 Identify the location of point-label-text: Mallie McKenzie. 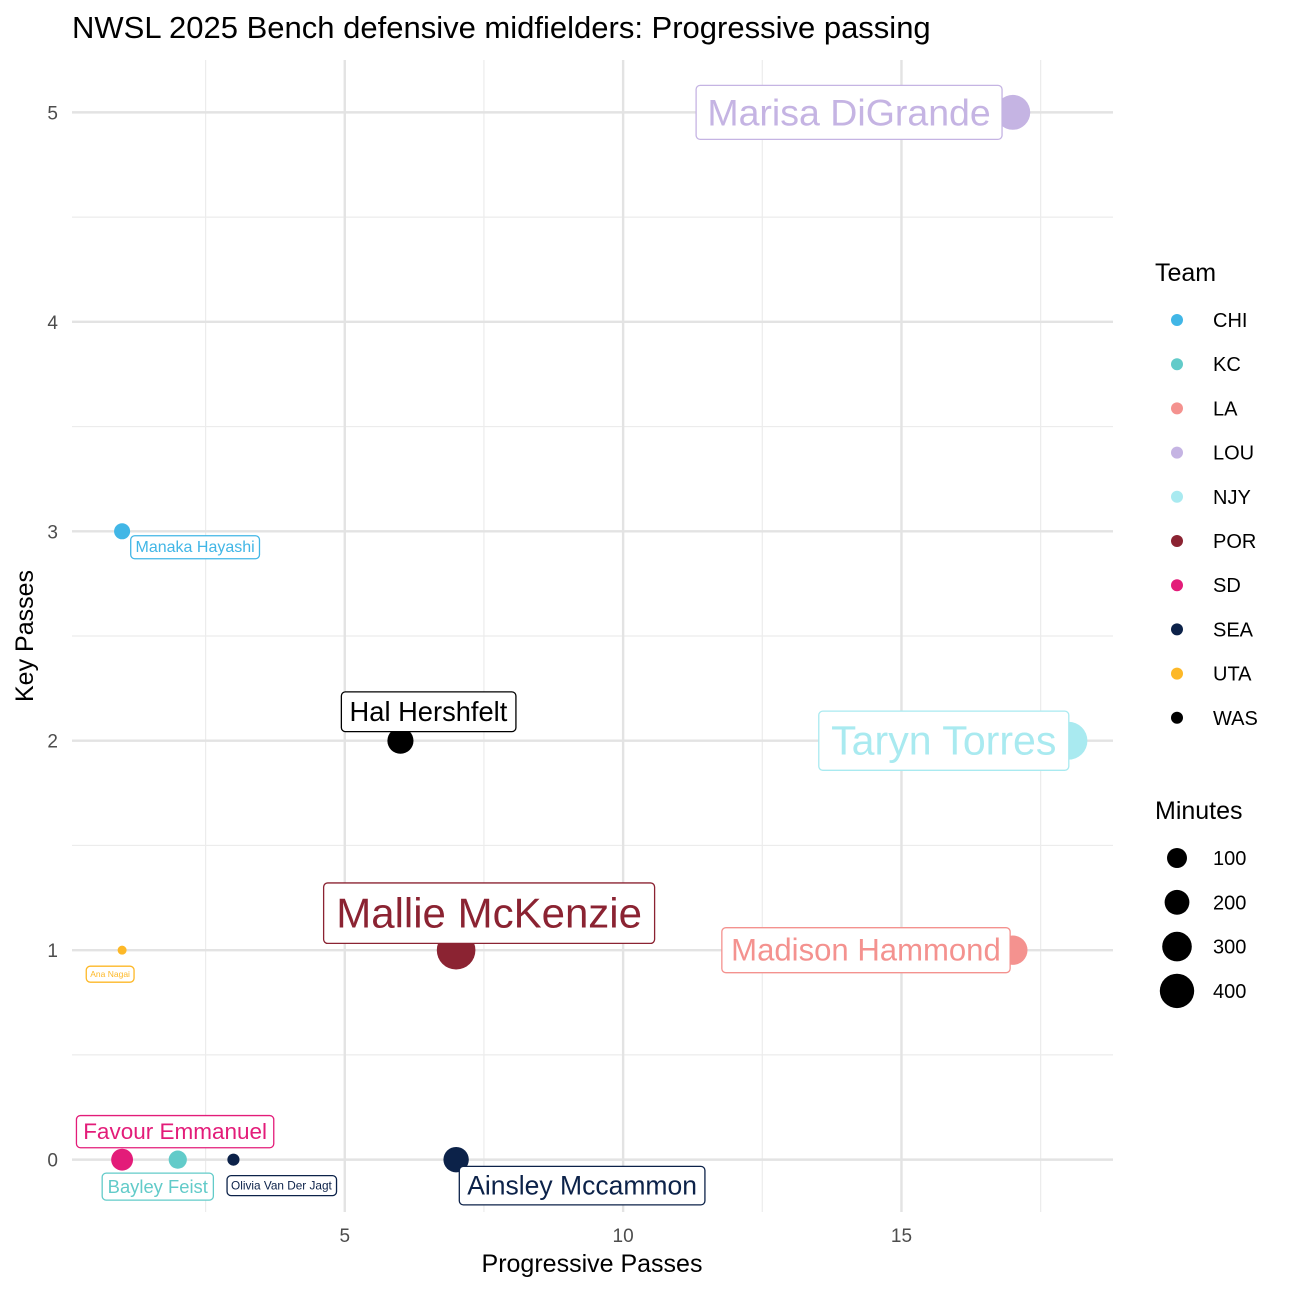
(489, 913).